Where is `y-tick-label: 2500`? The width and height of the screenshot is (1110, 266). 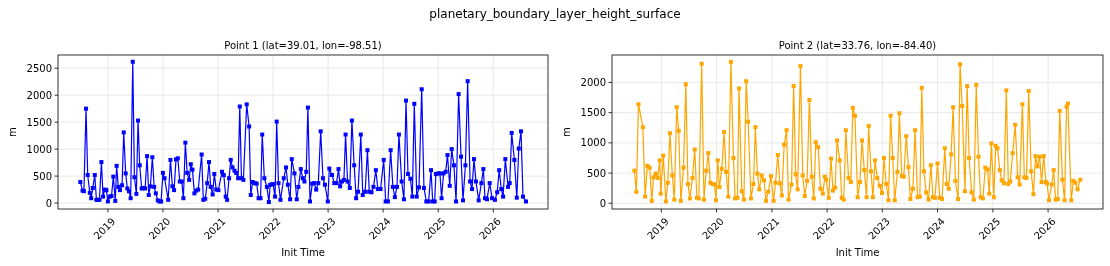 y-tick-label: 2500 is located at coordinates (39, 68).